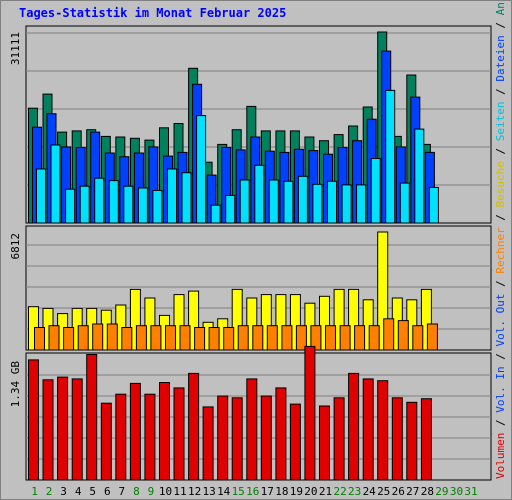 The width and height of the screenshot is (512, 500). I want to click on legend-entry: Seiten, so click(500, 121).